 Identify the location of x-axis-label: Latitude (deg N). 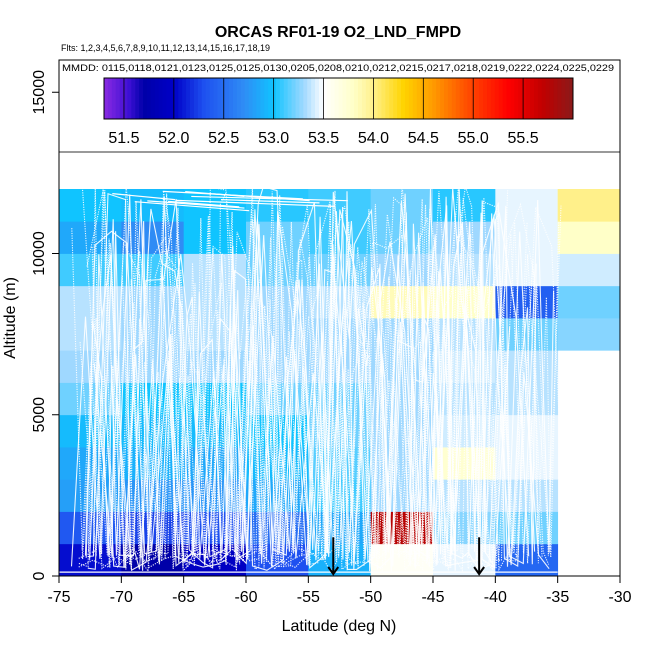
(339, 626).